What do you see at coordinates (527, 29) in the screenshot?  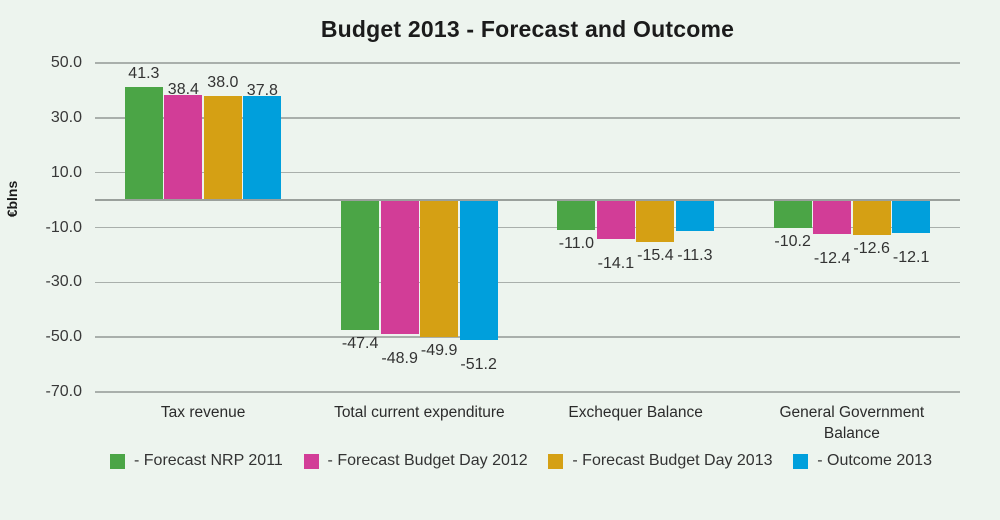 I see `chart-title: Budget 2013 - Forecast and Outcome` at bounding box center [527, 29].